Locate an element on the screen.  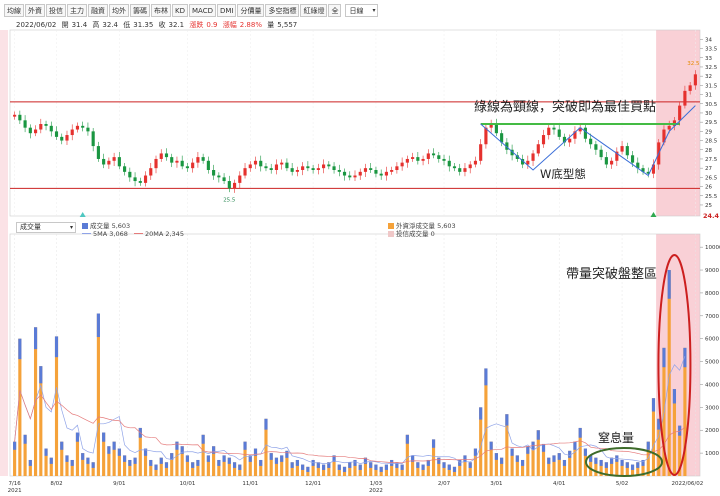
toolbar-button: 紅綠燈 is located at coordinates (314, 10).